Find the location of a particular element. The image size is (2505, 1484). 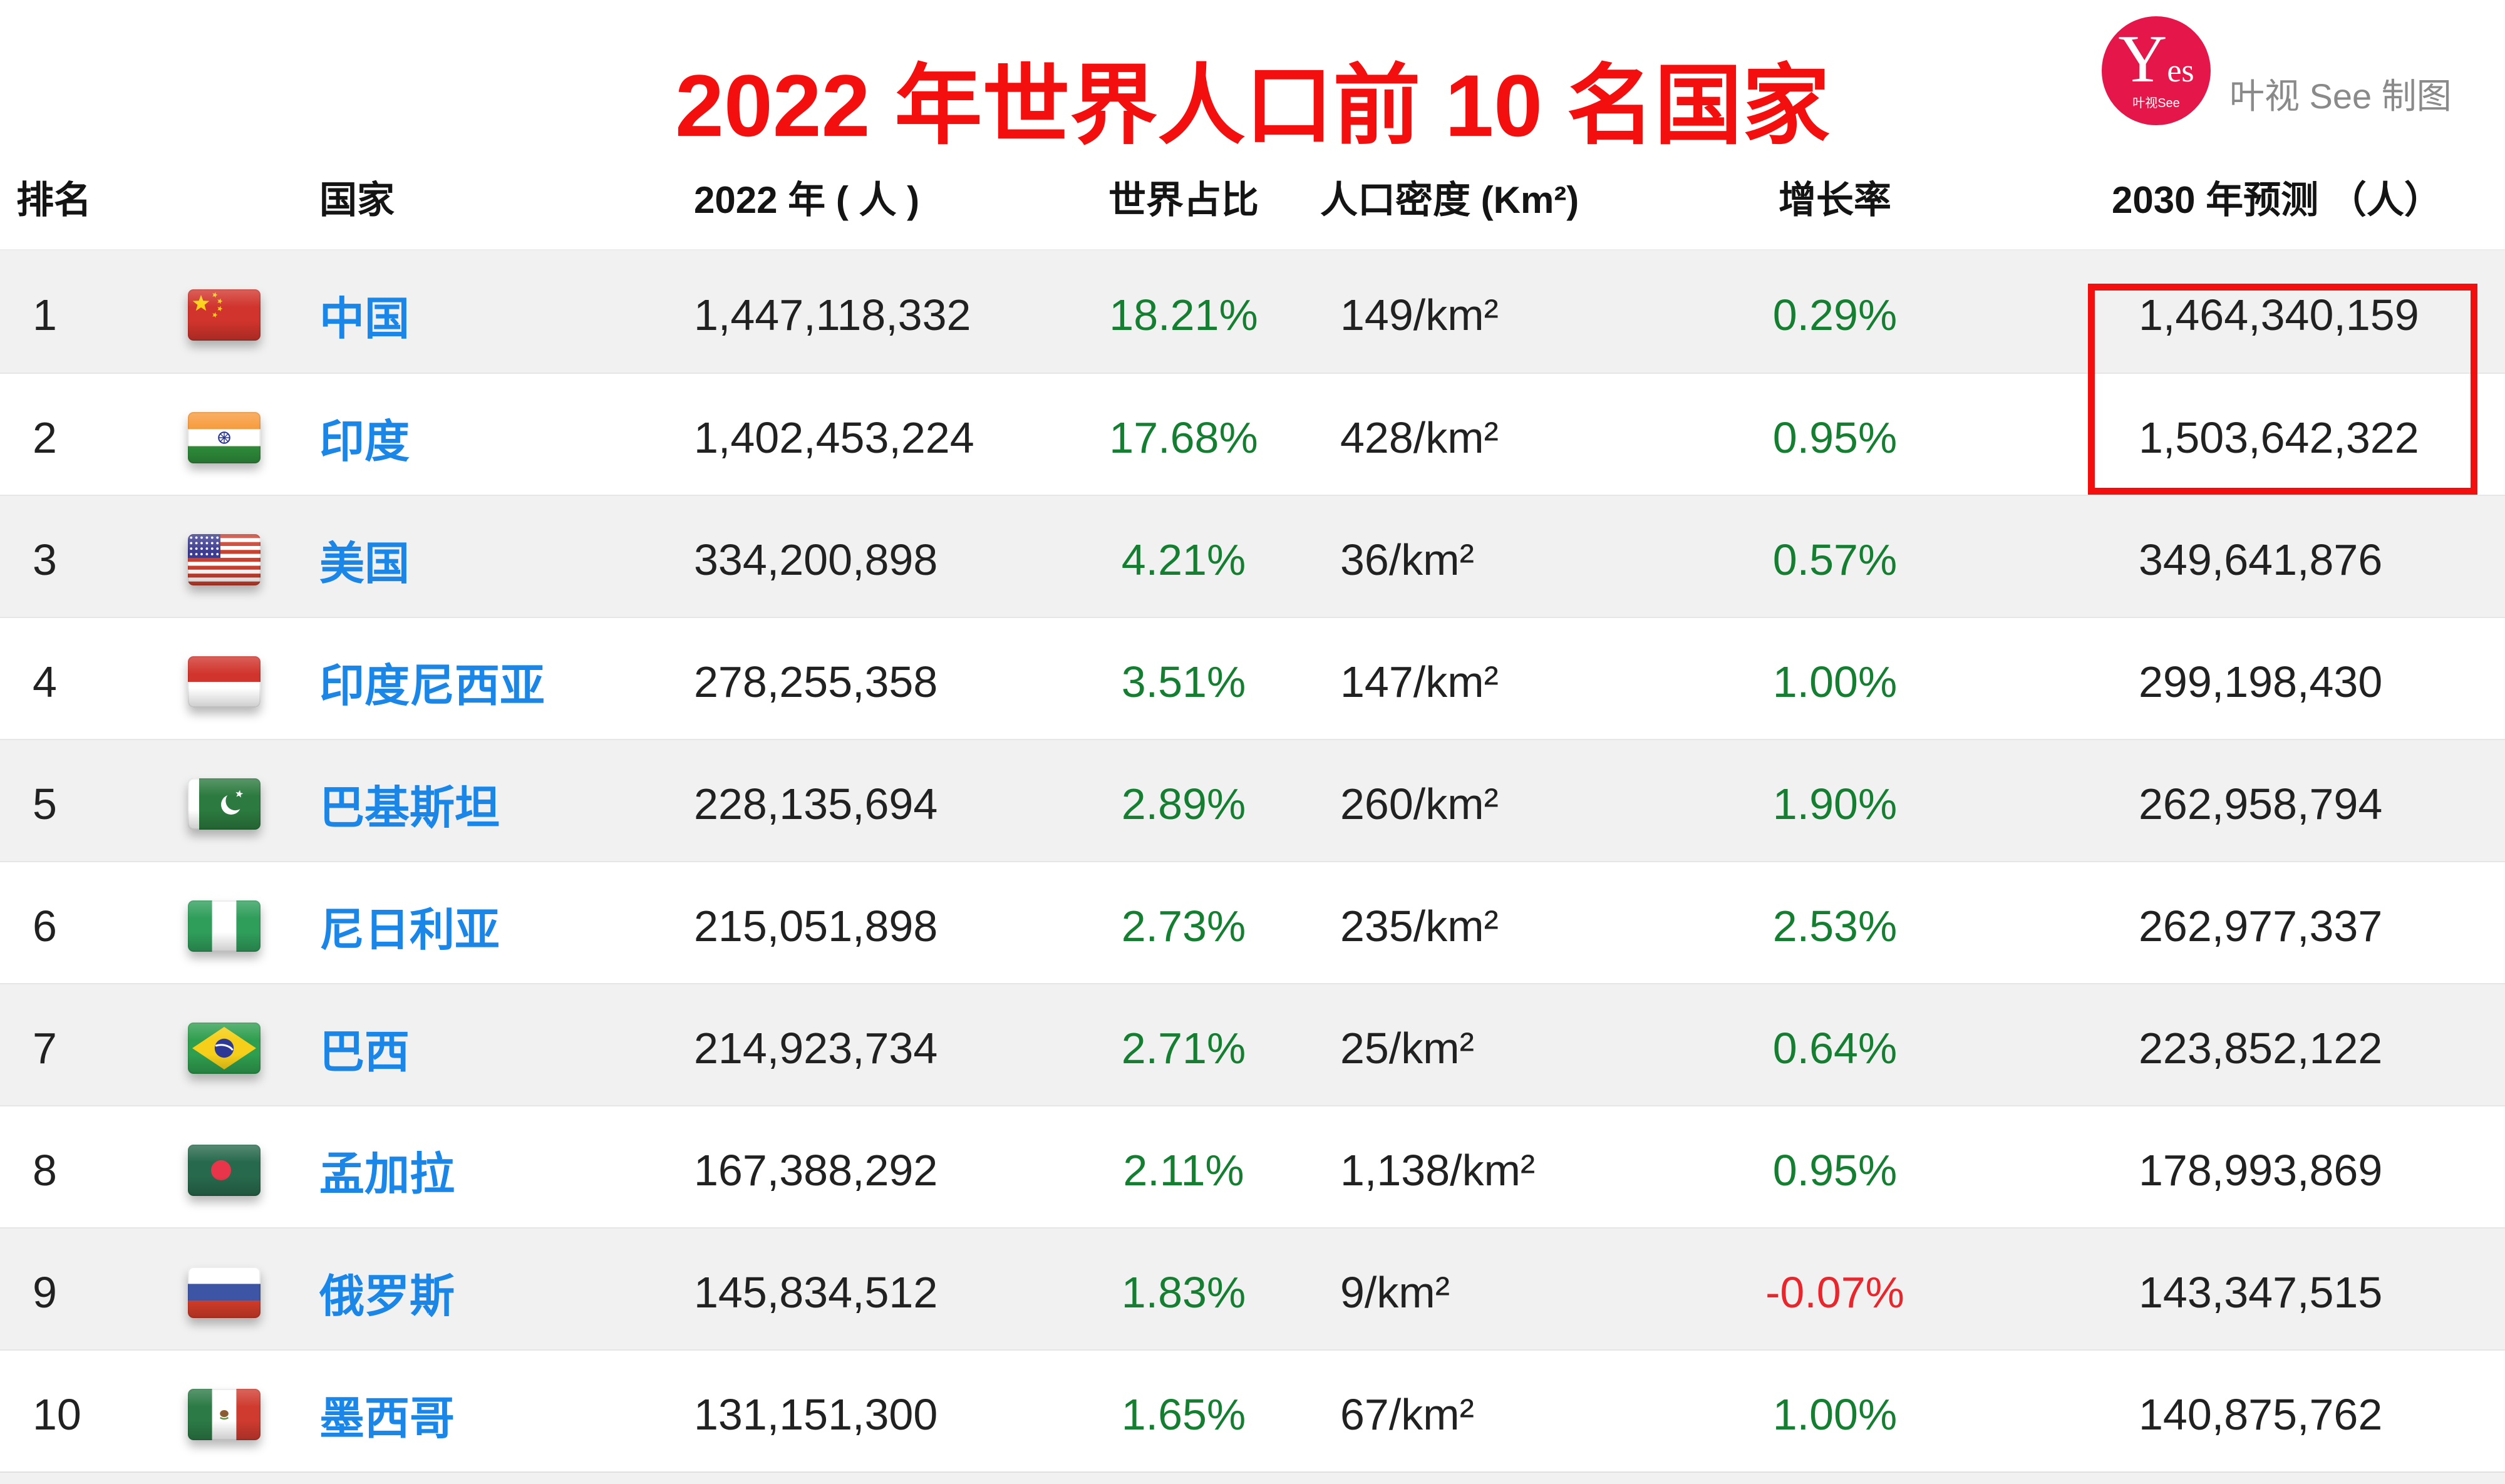

growth-rate-cell: 0.95% is located at coordinates (1835, 1170).